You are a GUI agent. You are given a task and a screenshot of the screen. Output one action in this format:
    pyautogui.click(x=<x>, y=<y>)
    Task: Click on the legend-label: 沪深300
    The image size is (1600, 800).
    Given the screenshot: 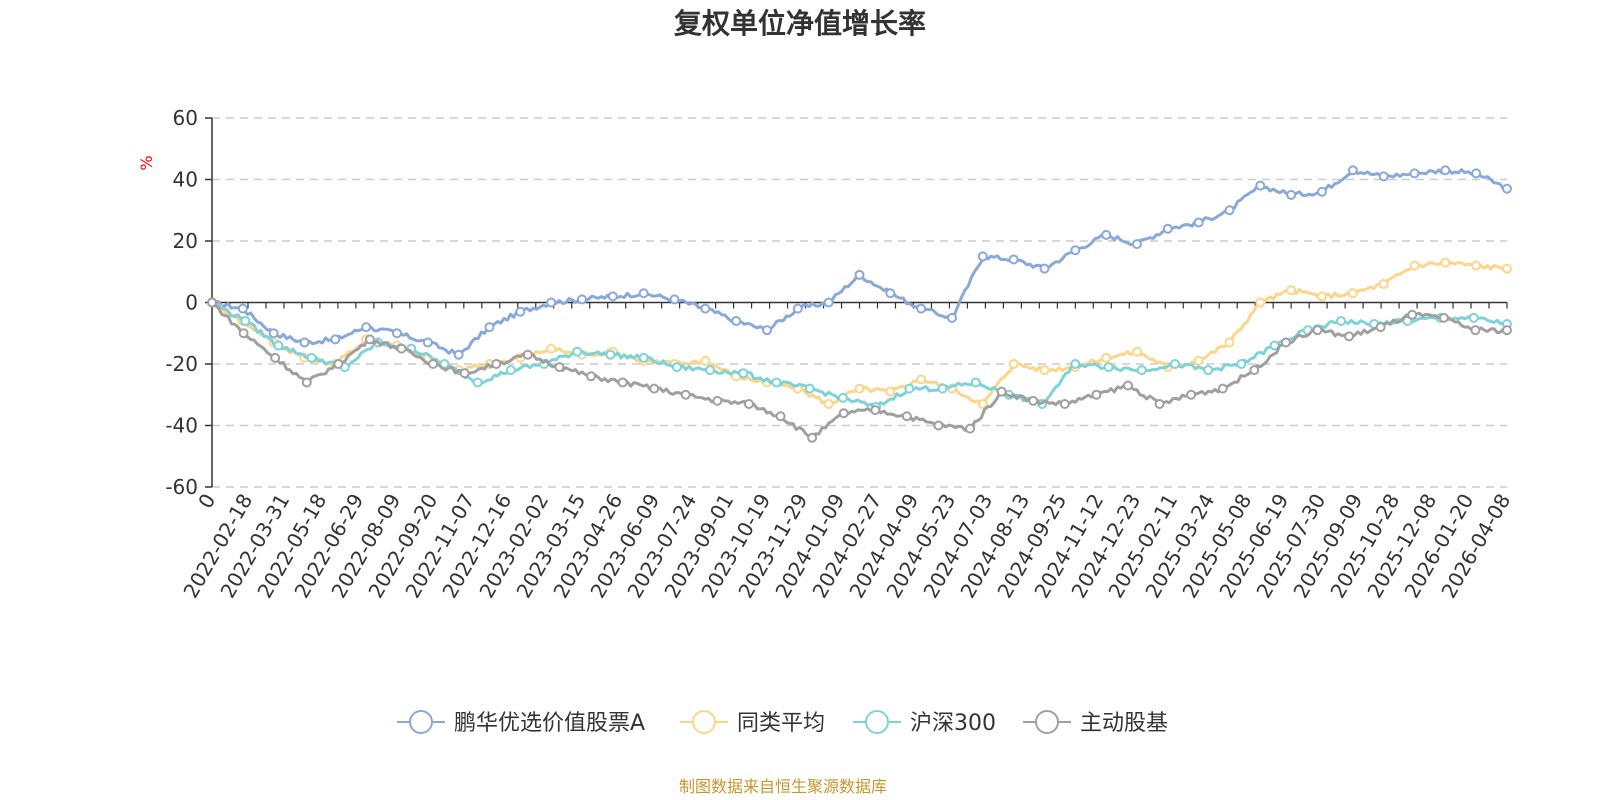 What is the action you would take?
    pyautogui.click(x=953, y=723)
    